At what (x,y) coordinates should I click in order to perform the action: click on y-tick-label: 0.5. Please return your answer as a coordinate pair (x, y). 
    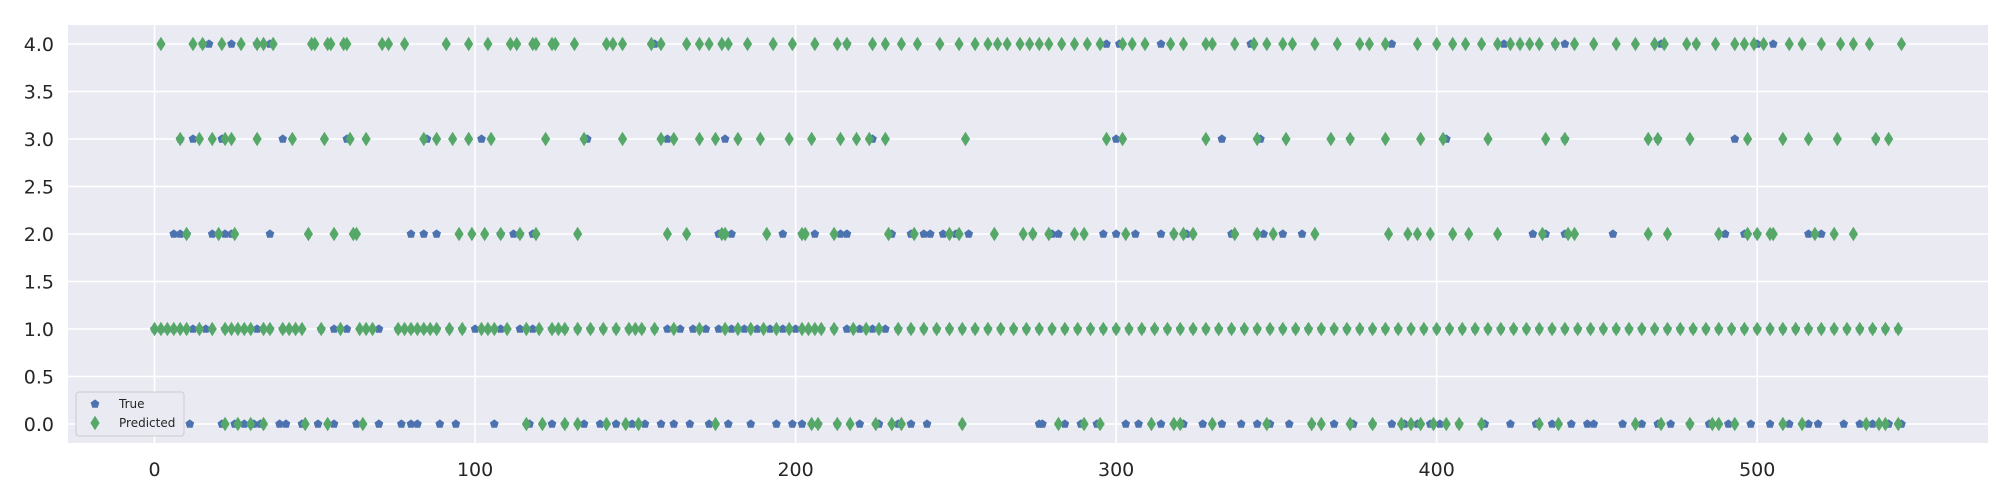
    Looking at the image, I should click on (39, 378).